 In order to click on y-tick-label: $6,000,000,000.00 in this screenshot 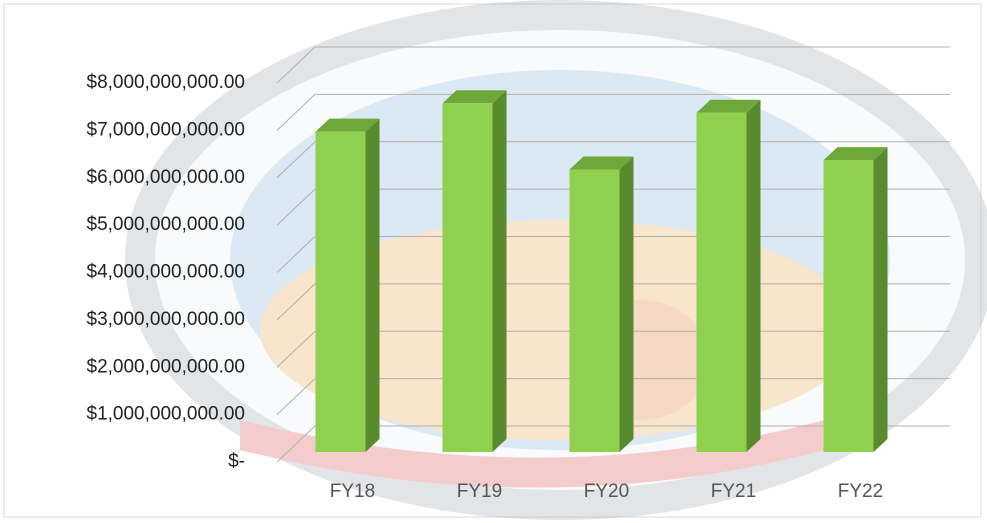, I will do `click(166, 177)`.